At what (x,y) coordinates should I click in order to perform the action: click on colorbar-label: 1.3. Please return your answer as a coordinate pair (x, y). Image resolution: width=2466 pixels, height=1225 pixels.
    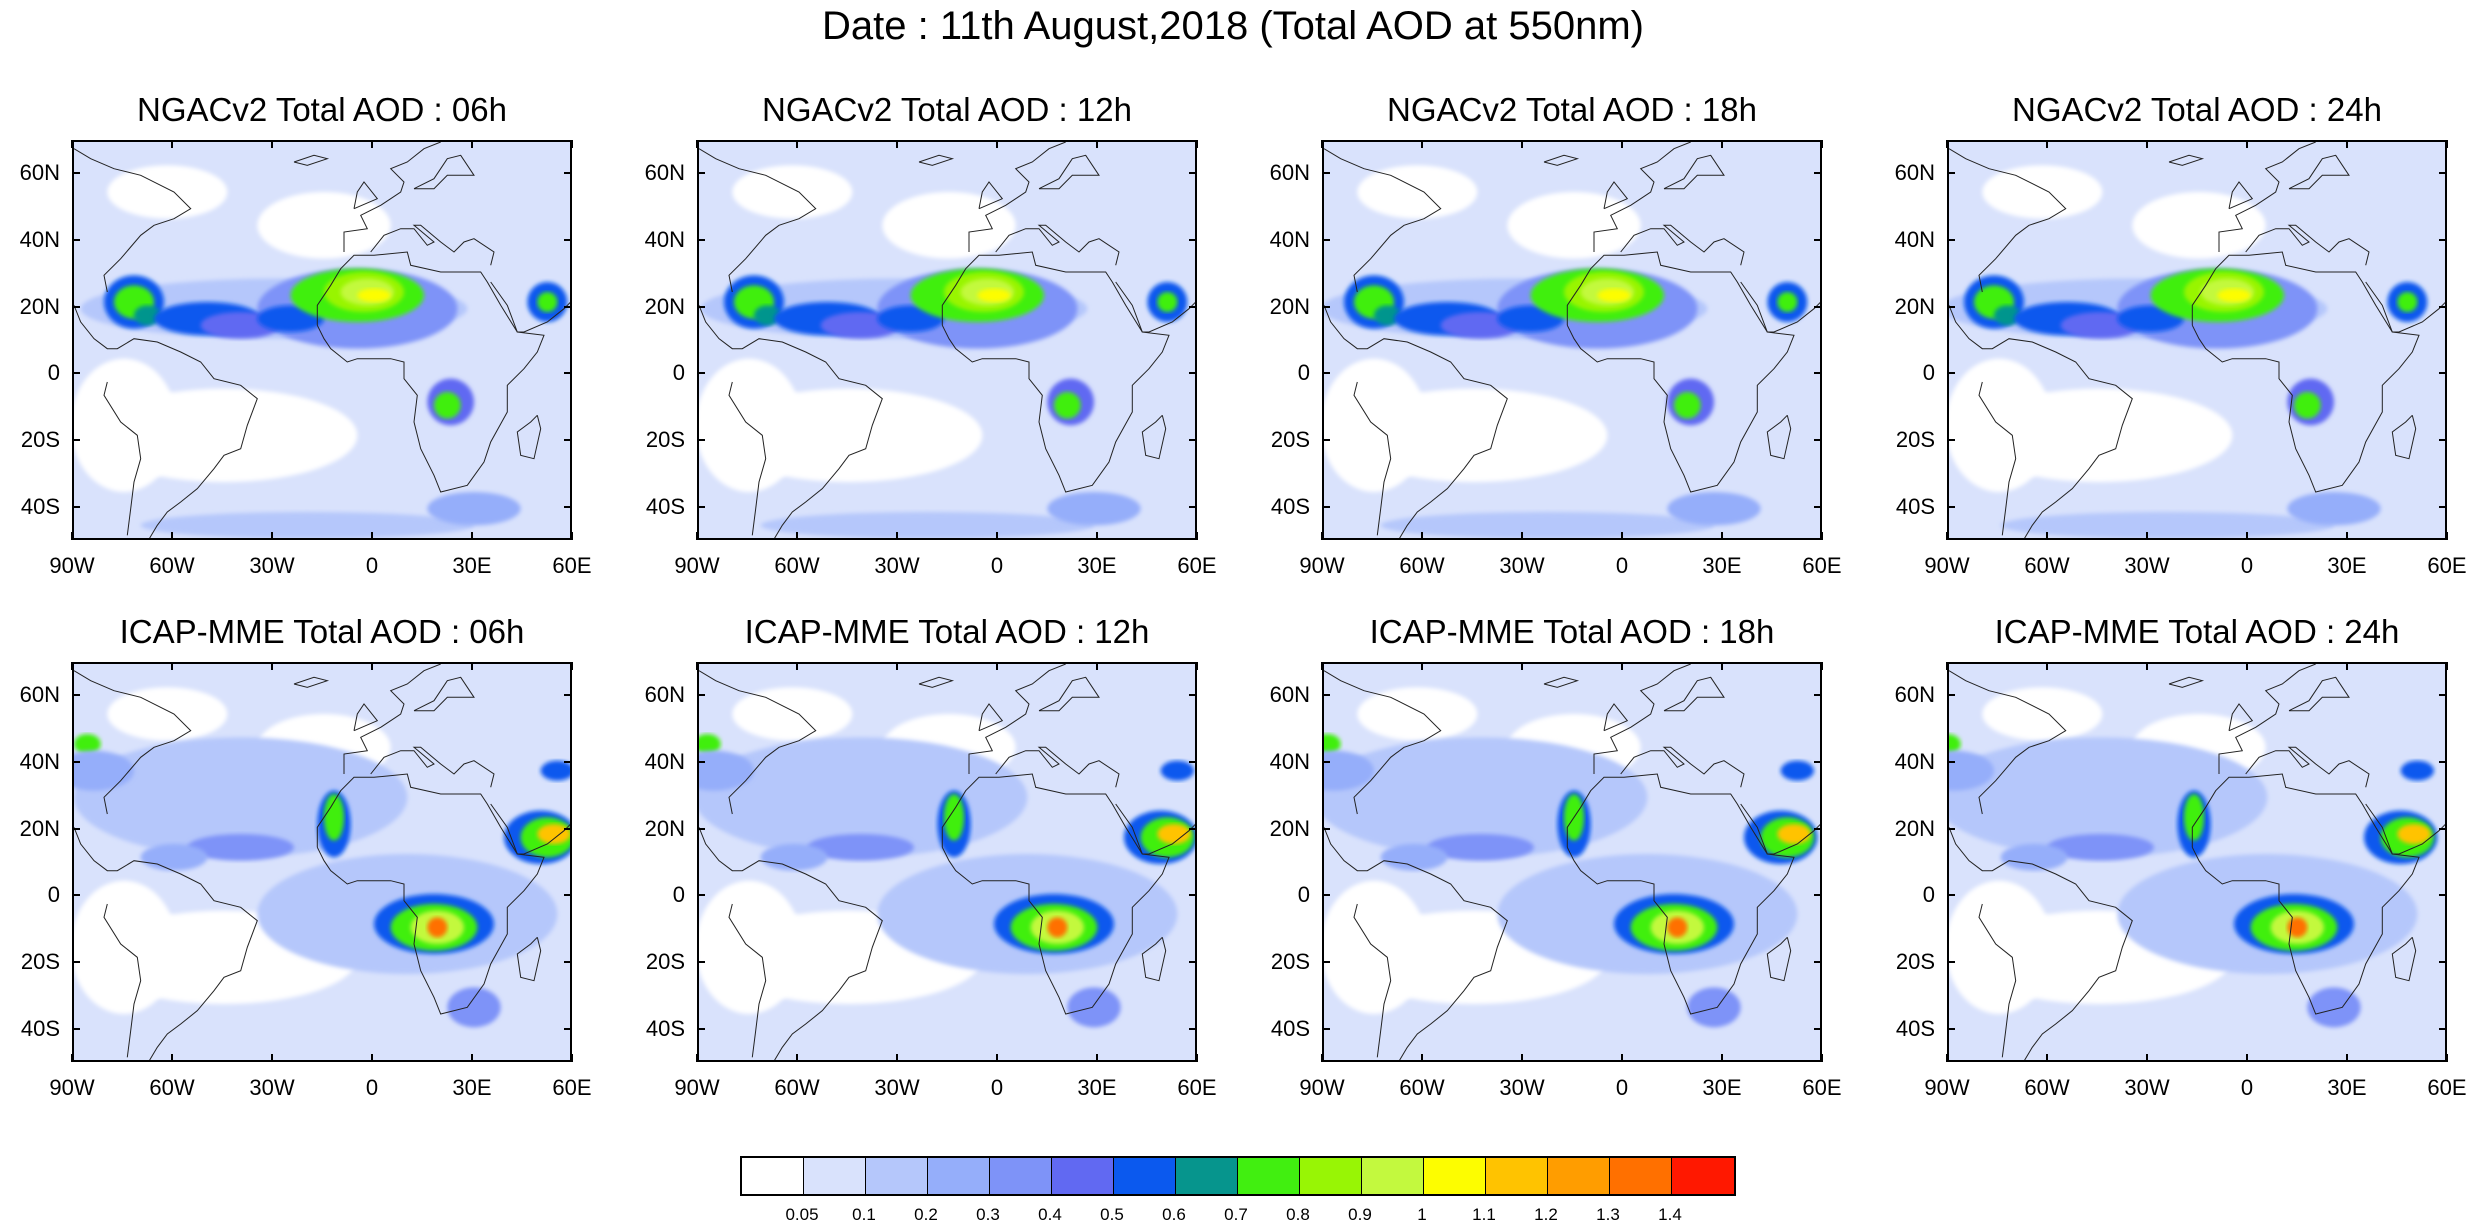
    Looking at the image, I should click on (1608, 1214).